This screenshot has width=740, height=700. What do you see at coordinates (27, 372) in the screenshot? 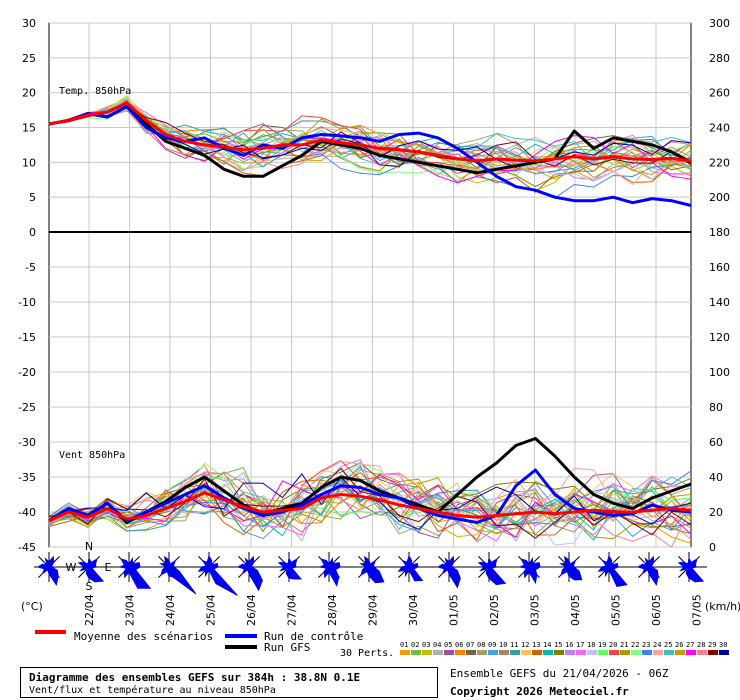
I see `y-tick-left: -20` at bounding box center [27, 372].